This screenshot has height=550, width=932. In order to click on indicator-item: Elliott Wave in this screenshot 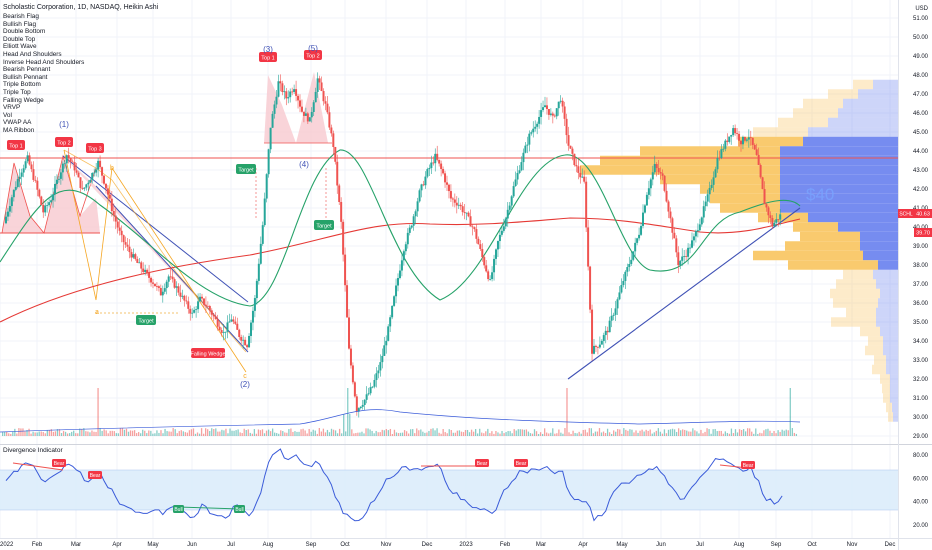, I will do `click(20, 47)`.